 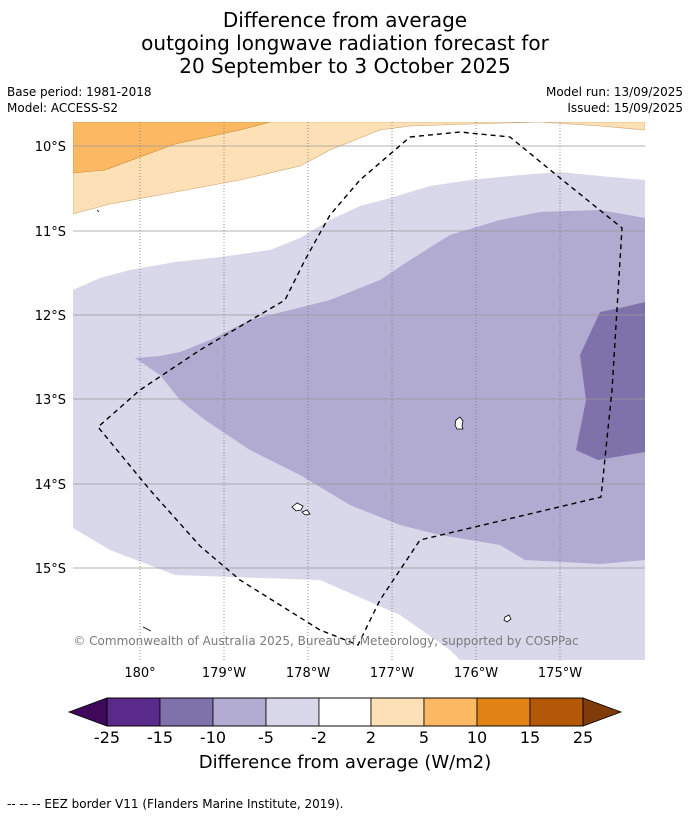 I want to click on colorbar-extend-left, so click(x=87, y=712).